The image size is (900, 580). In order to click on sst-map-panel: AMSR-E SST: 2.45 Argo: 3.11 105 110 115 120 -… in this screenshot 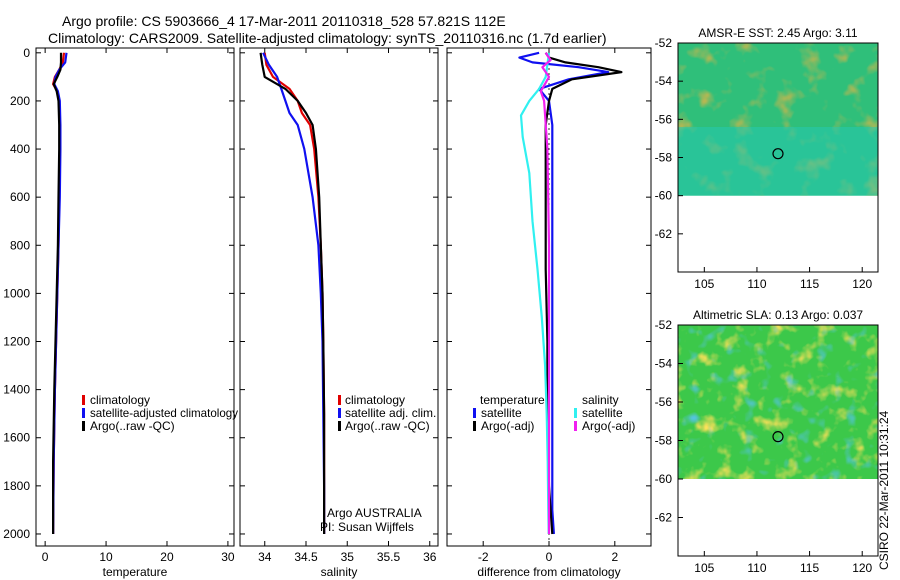, I will do `click(767, 158)`.